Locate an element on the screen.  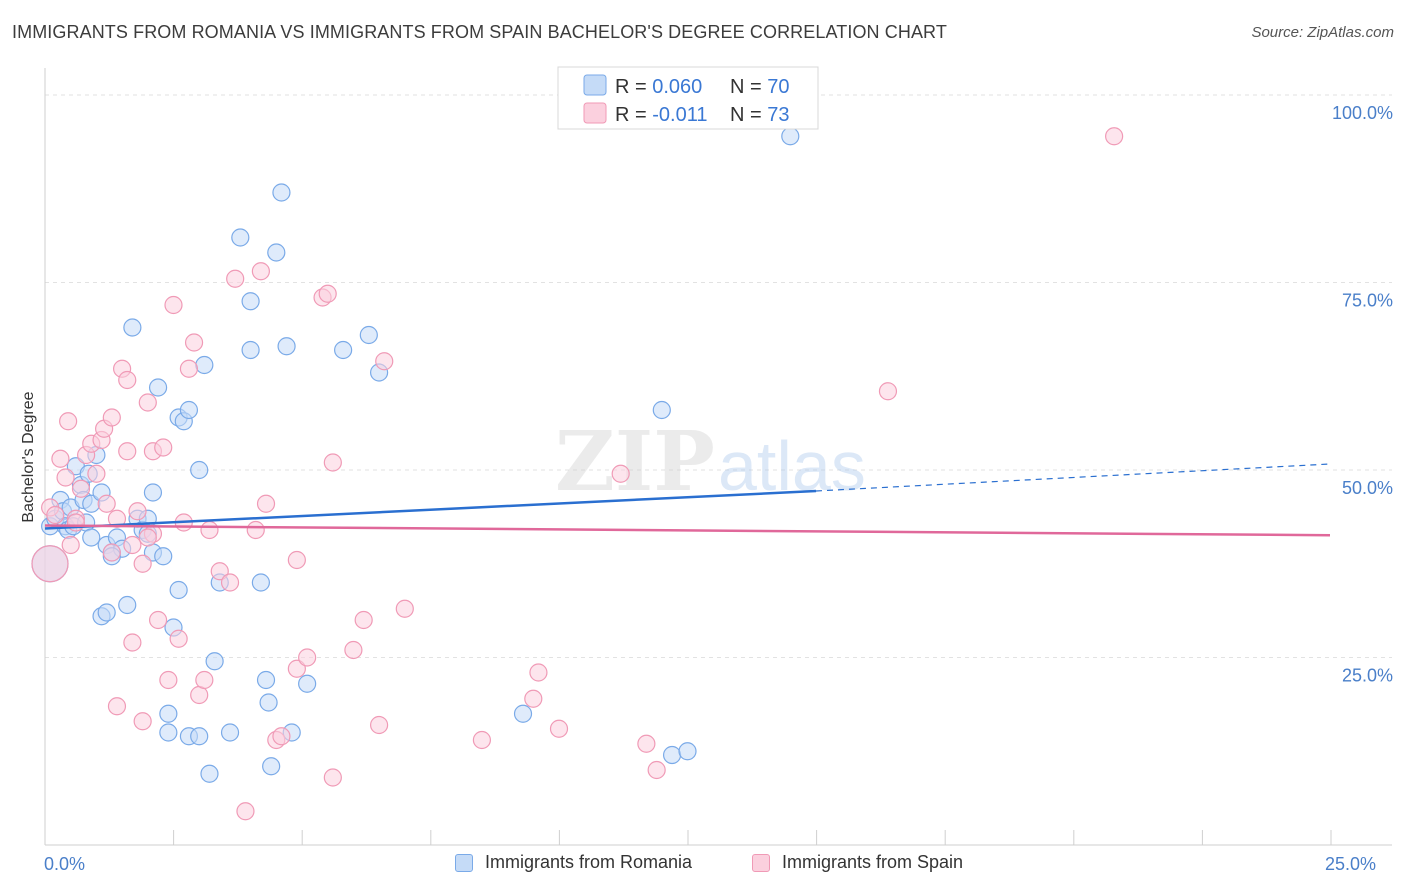
spain-trend-line is located at coordinates (687, 530).